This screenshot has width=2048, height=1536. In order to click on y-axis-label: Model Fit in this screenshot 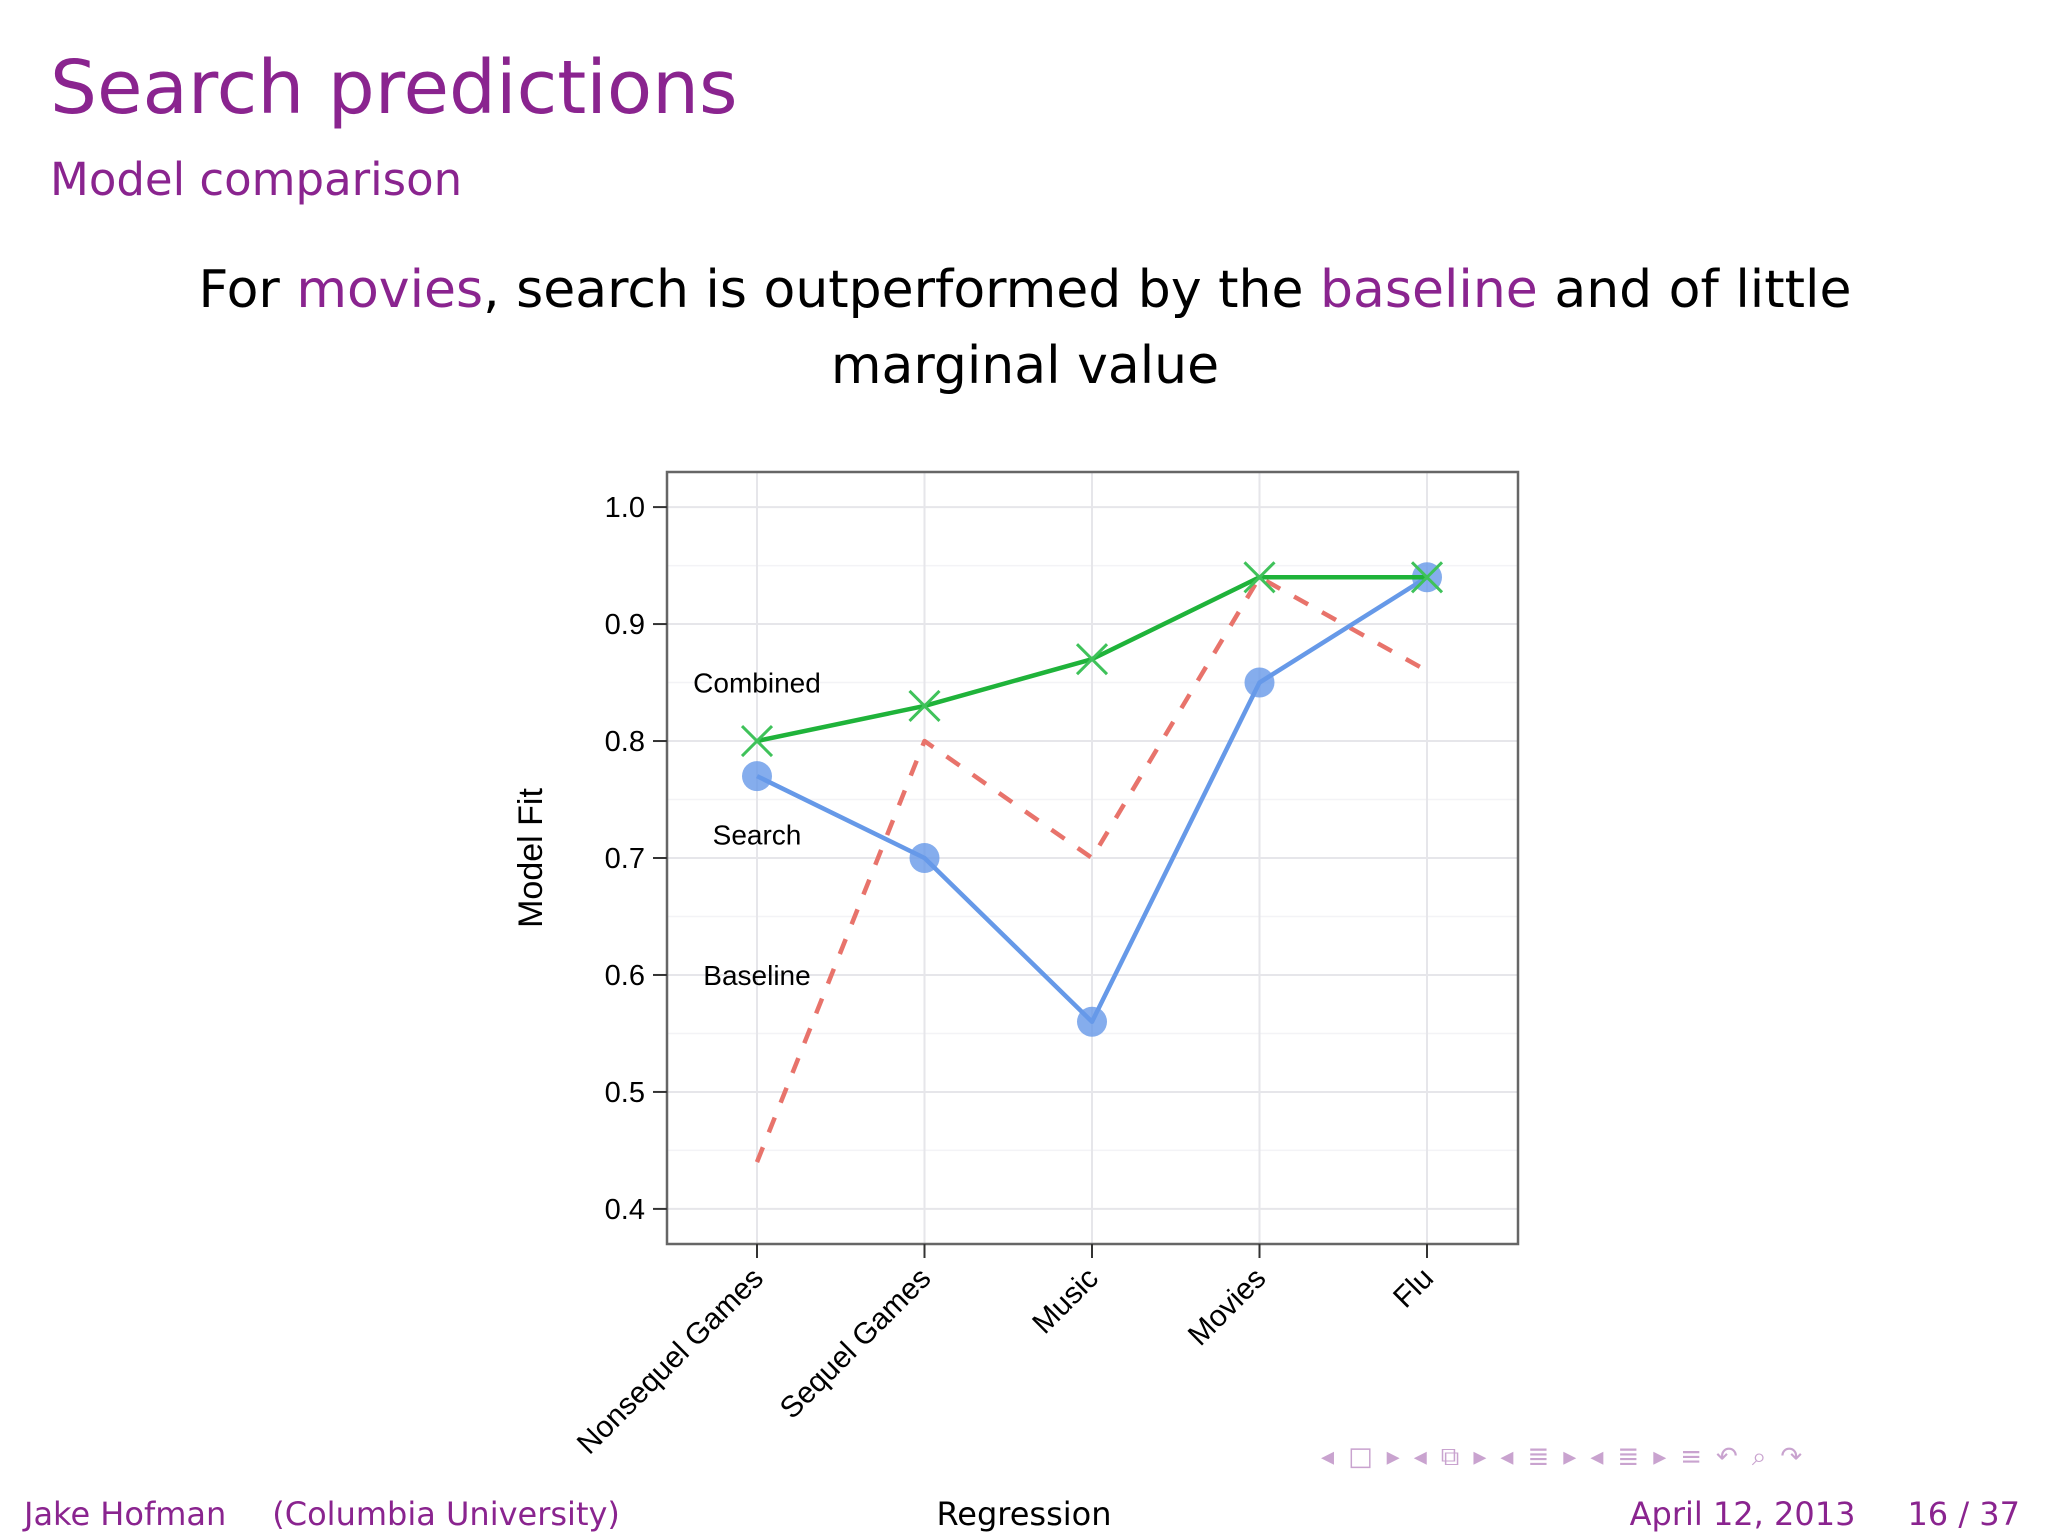, I will do `click(531, 858)`.